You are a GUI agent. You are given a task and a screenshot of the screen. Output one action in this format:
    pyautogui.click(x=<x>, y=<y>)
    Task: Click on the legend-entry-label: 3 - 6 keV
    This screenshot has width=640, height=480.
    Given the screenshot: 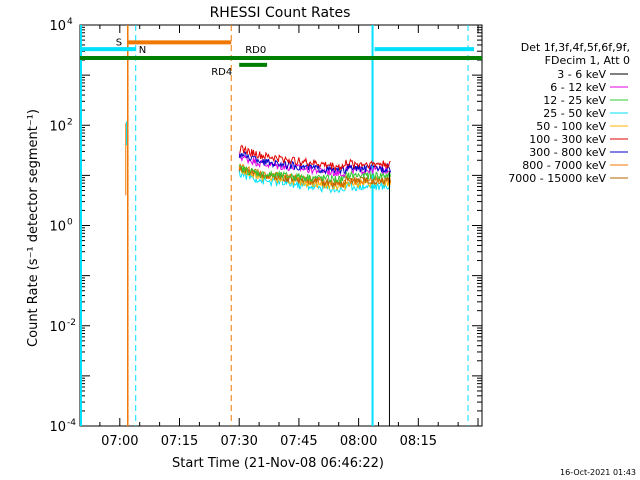 What is the action you would take?
    pyautogui.click(x=581, y=74)
    